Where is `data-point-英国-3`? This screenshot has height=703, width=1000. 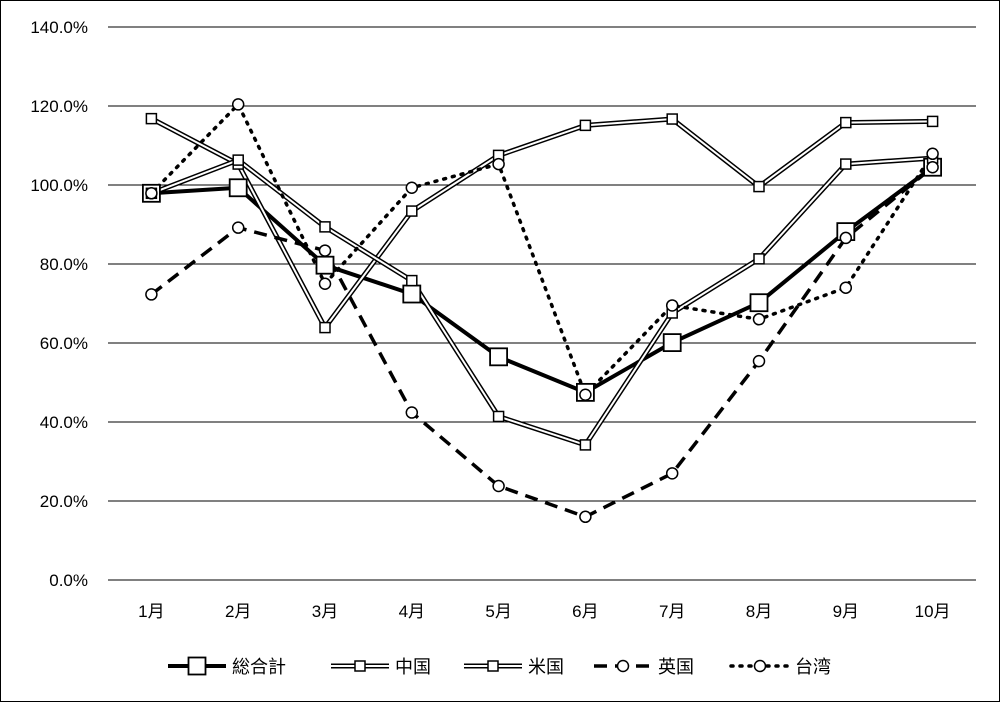
data-point-英国-3 is located at coordinates (325, 250).